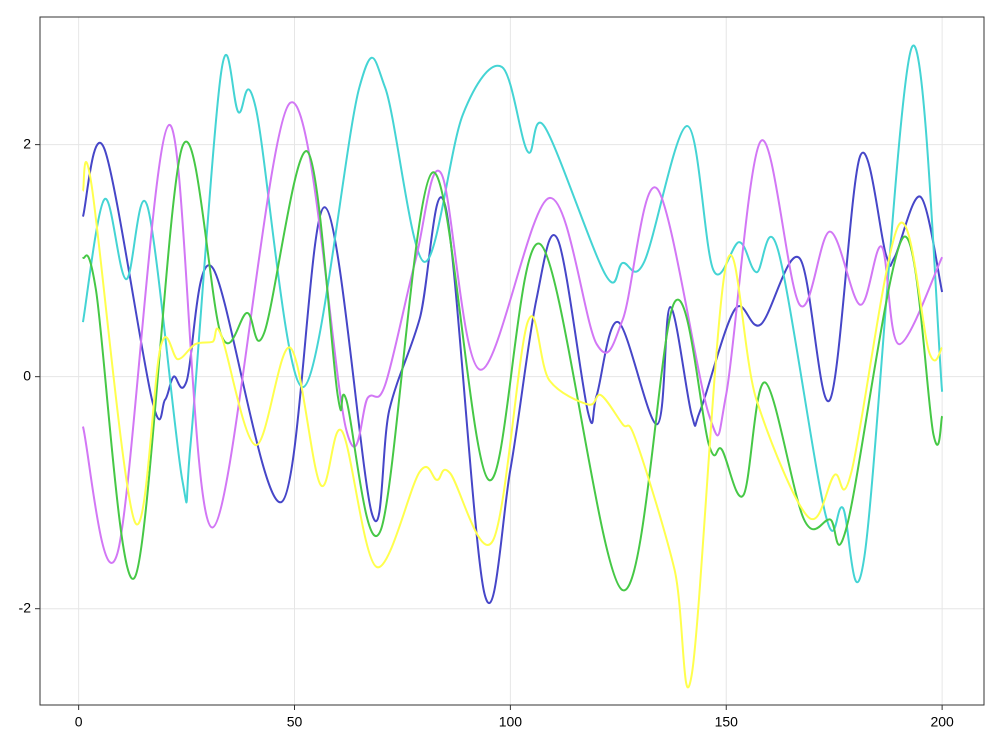 The image size is (1000, 750). What do you see at coordinates (27, 375) in the screenshot?
I see `y-tick-label: 0` at bounding box center [27, 375].